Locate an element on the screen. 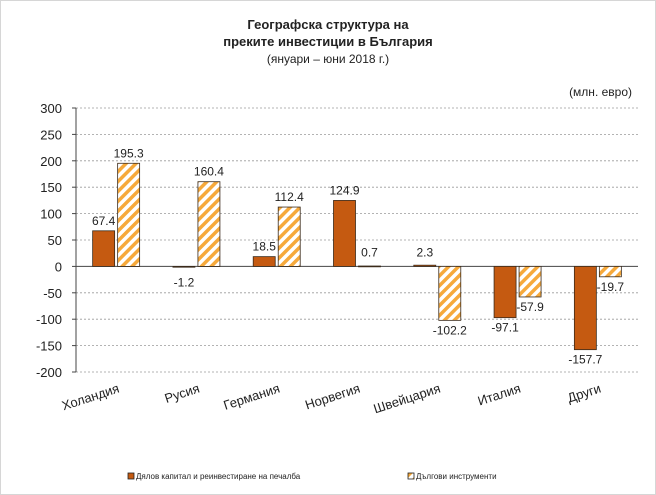  x-tick-label: Норвегия is located at coordinates (332, 397).